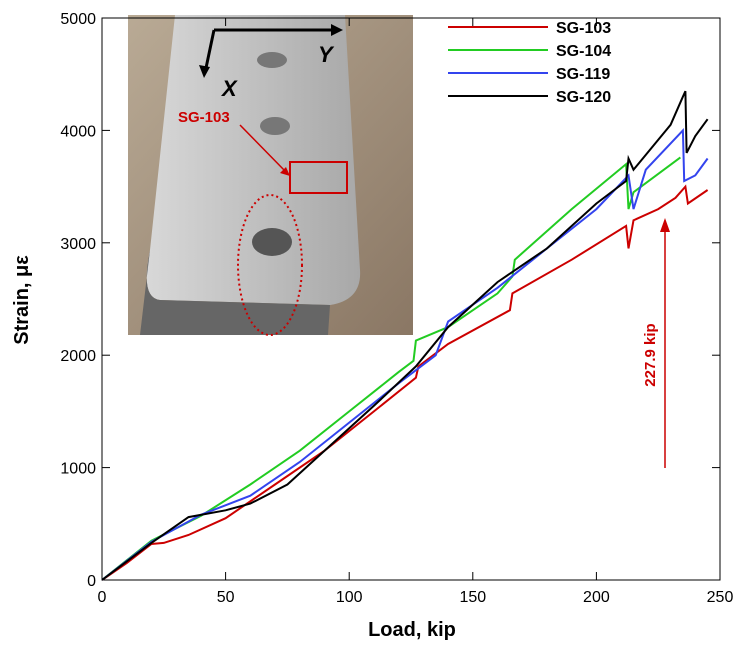 The height and width of the screenshot is (654, 738). Describe the element at coordinates (583, 28) in the screenshot. I see `legend-label: SG-103` at that location.